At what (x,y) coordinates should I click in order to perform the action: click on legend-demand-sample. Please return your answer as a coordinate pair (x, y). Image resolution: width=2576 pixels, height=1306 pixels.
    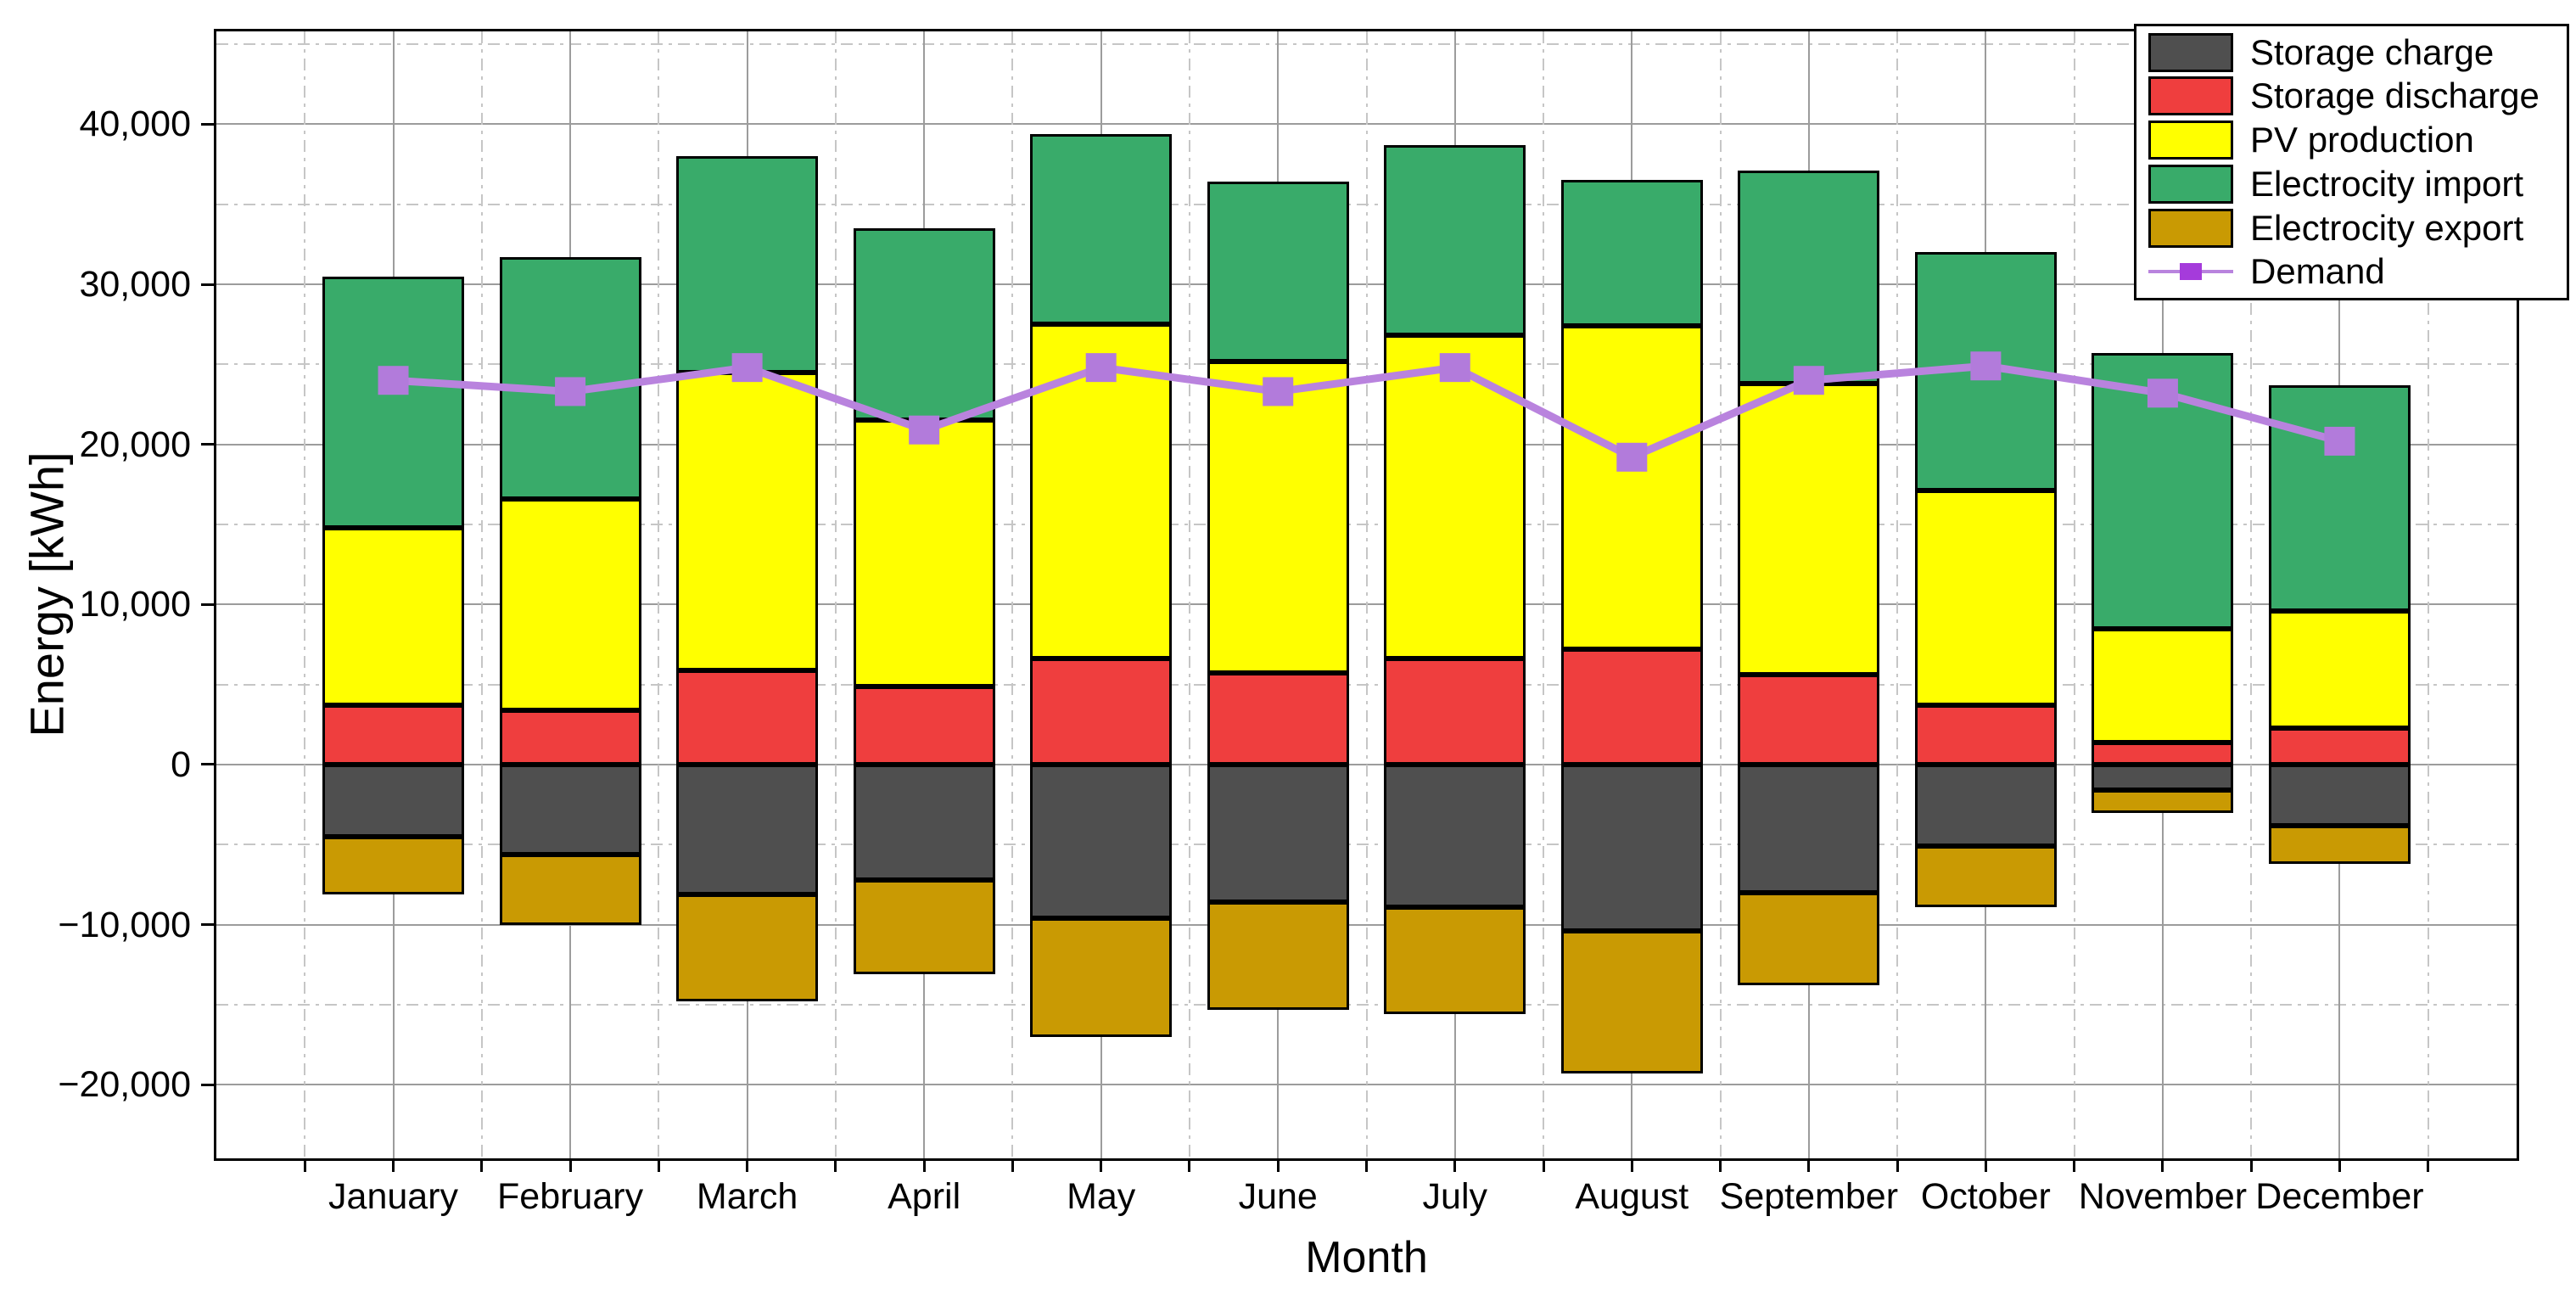
    Looking at the image, I should click on (2190, 271).